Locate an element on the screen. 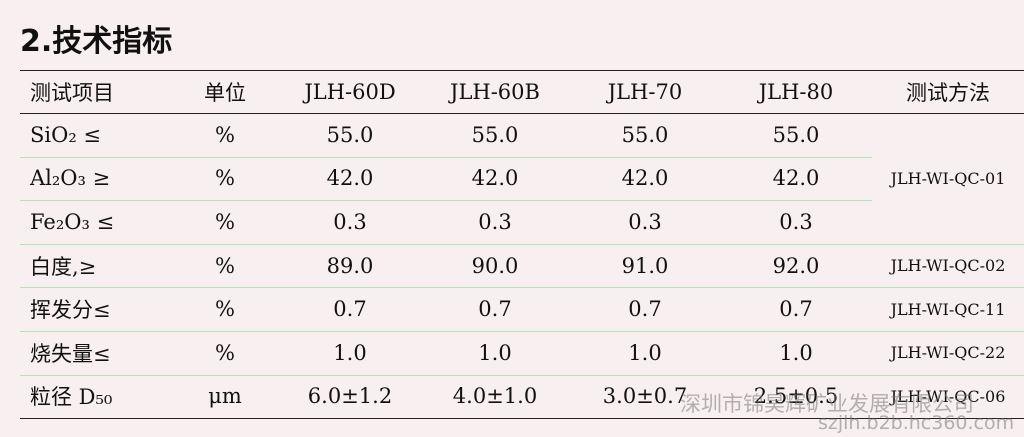 This screenshot has width=1024, height=437. method-cell: JLH-WI-QC-06 is located at coordinates (948, 396).